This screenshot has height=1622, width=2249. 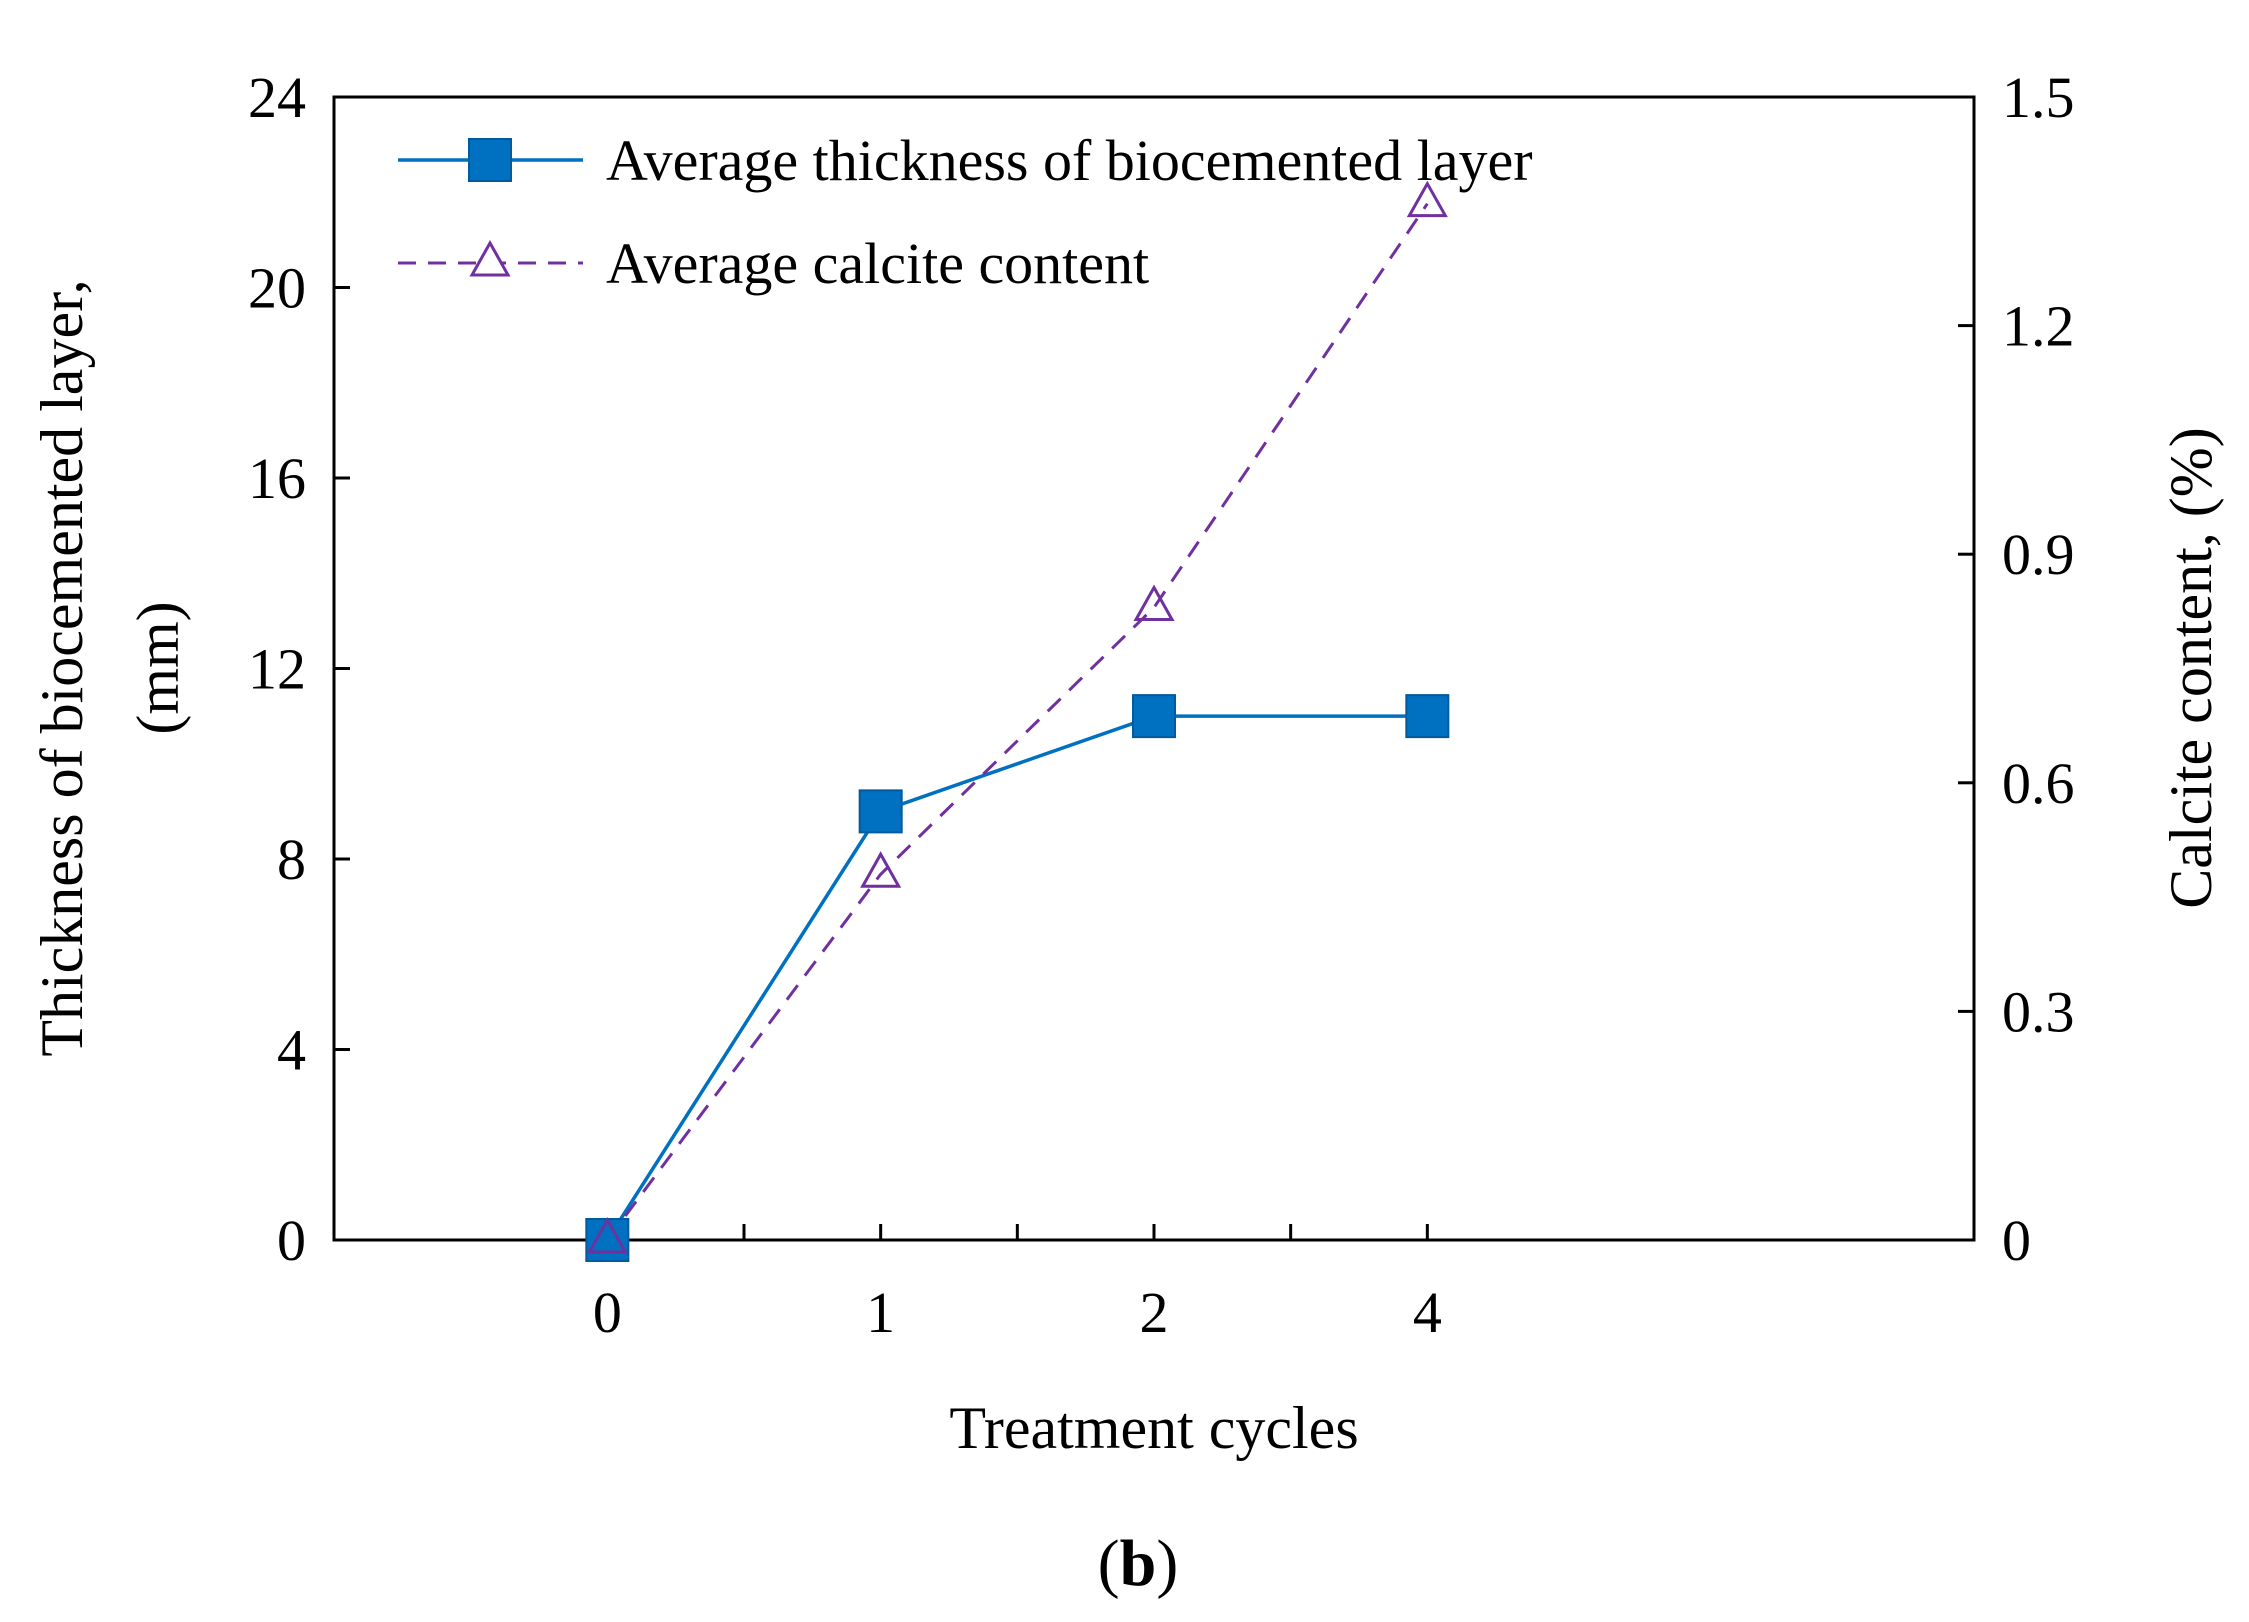 What do you see at coordinates (2038, 326) in the screenshot?
I see `right-tick-label: 1.2` at bounding box center [2038, 326].